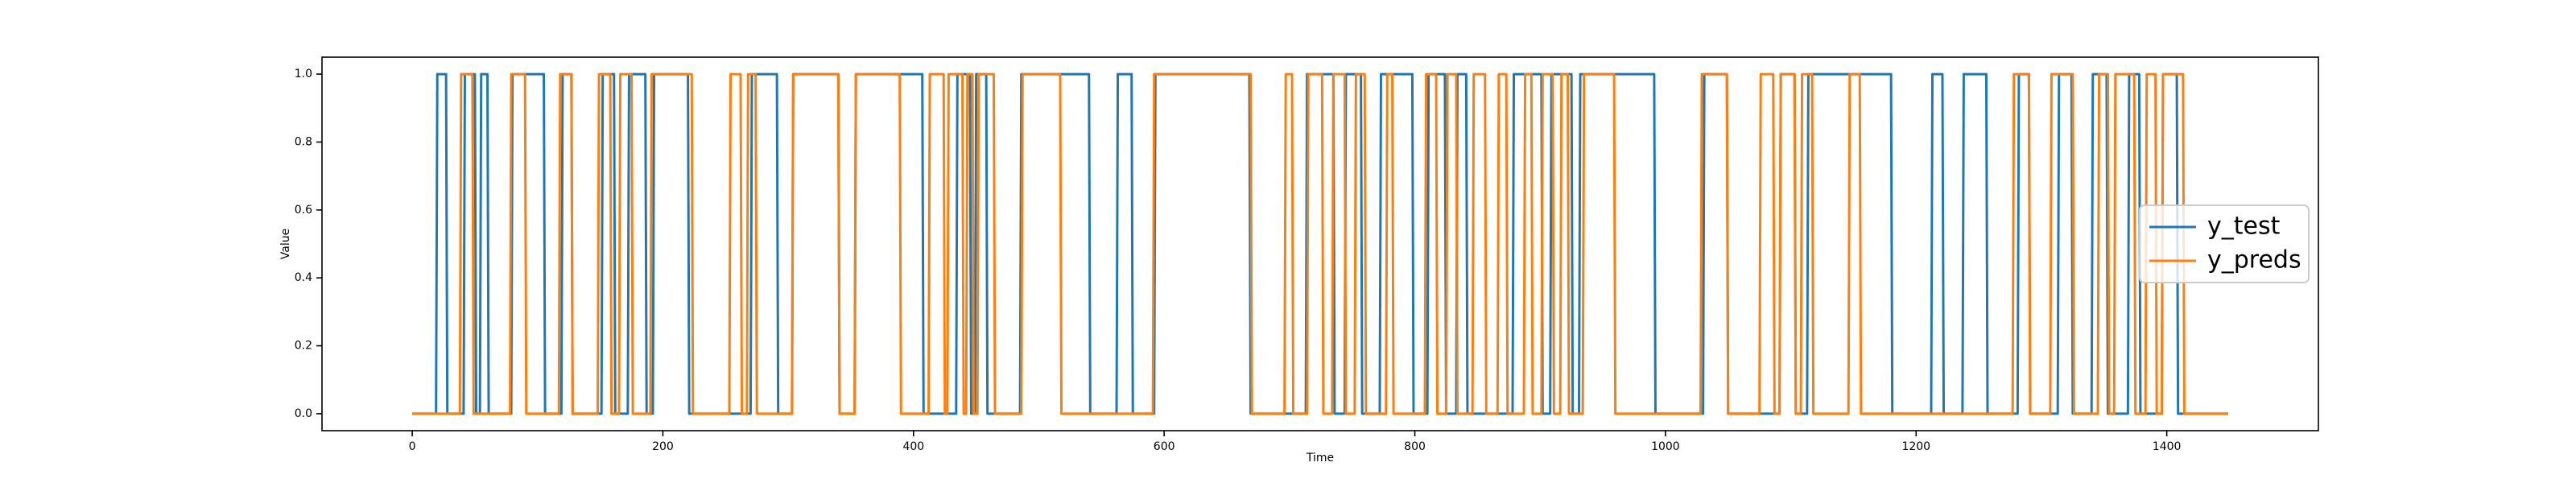  What do you see at coordinates (913, 446) in the screenshot?
I see `x-tick-label: 400` at bounding box center [913, 446].